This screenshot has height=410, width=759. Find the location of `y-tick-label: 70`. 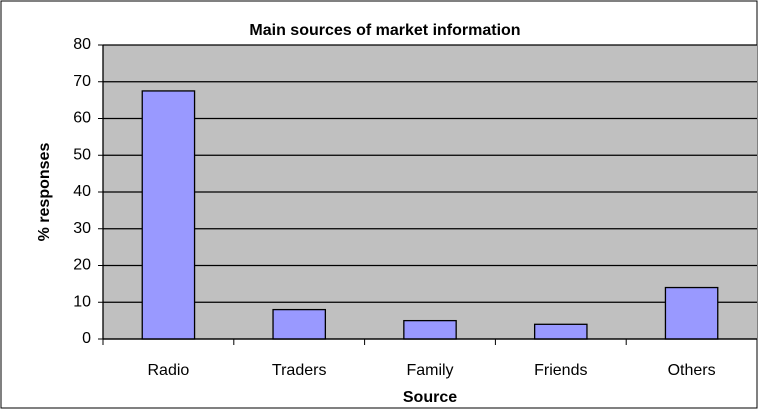

y-tick-label: 70 is located at coordinates (82, 81).